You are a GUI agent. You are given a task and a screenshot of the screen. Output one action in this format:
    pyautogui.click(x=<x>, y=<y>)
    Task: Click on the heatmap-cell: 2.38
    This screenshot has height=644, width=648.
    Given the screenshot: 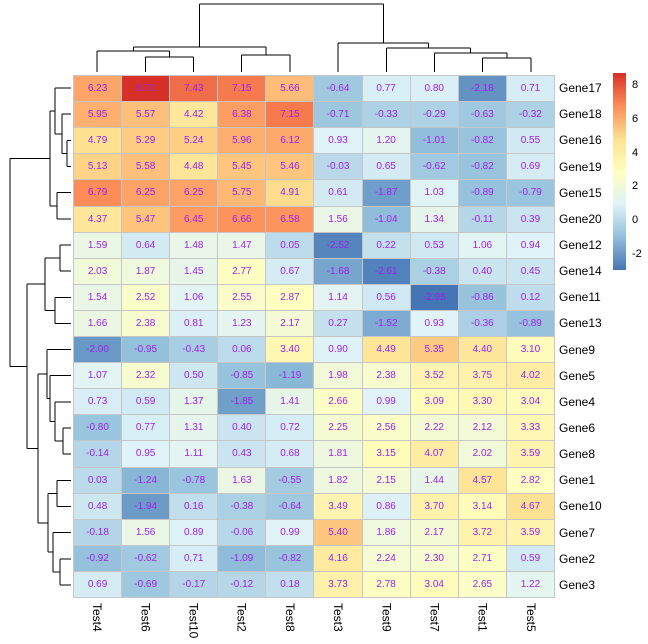 What is the action you would take?
    pyautogui.click(x=386, y=376)
    